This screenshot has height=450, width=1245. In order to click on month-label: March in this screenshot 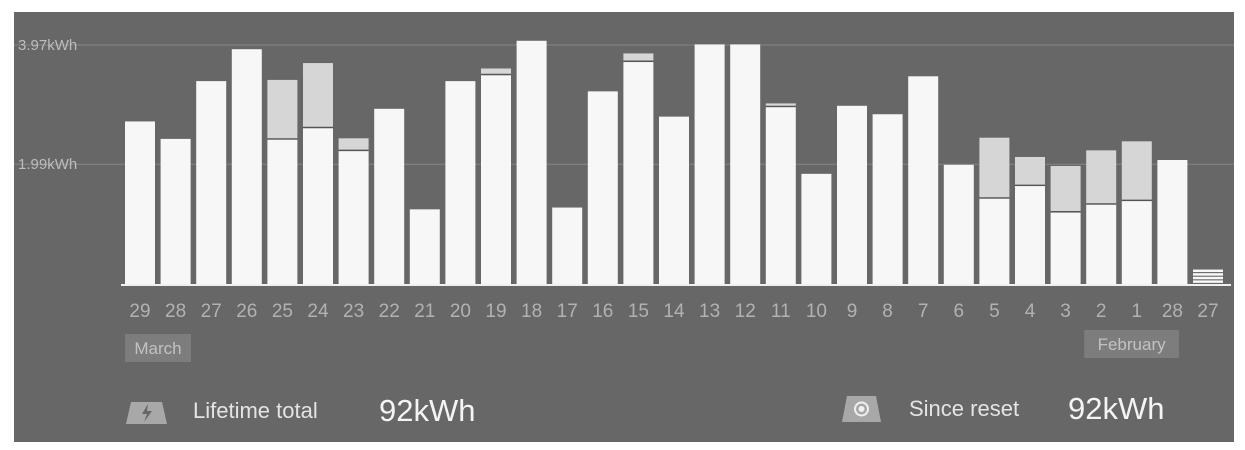, I will do `click(157, 348)`.